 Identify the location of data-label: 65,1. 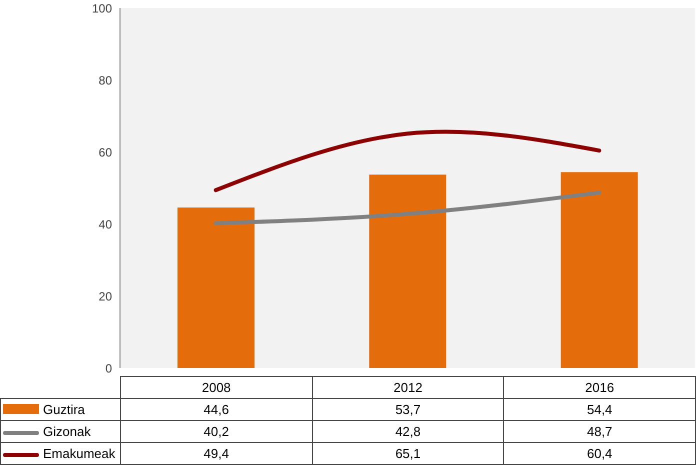
(408, 453).